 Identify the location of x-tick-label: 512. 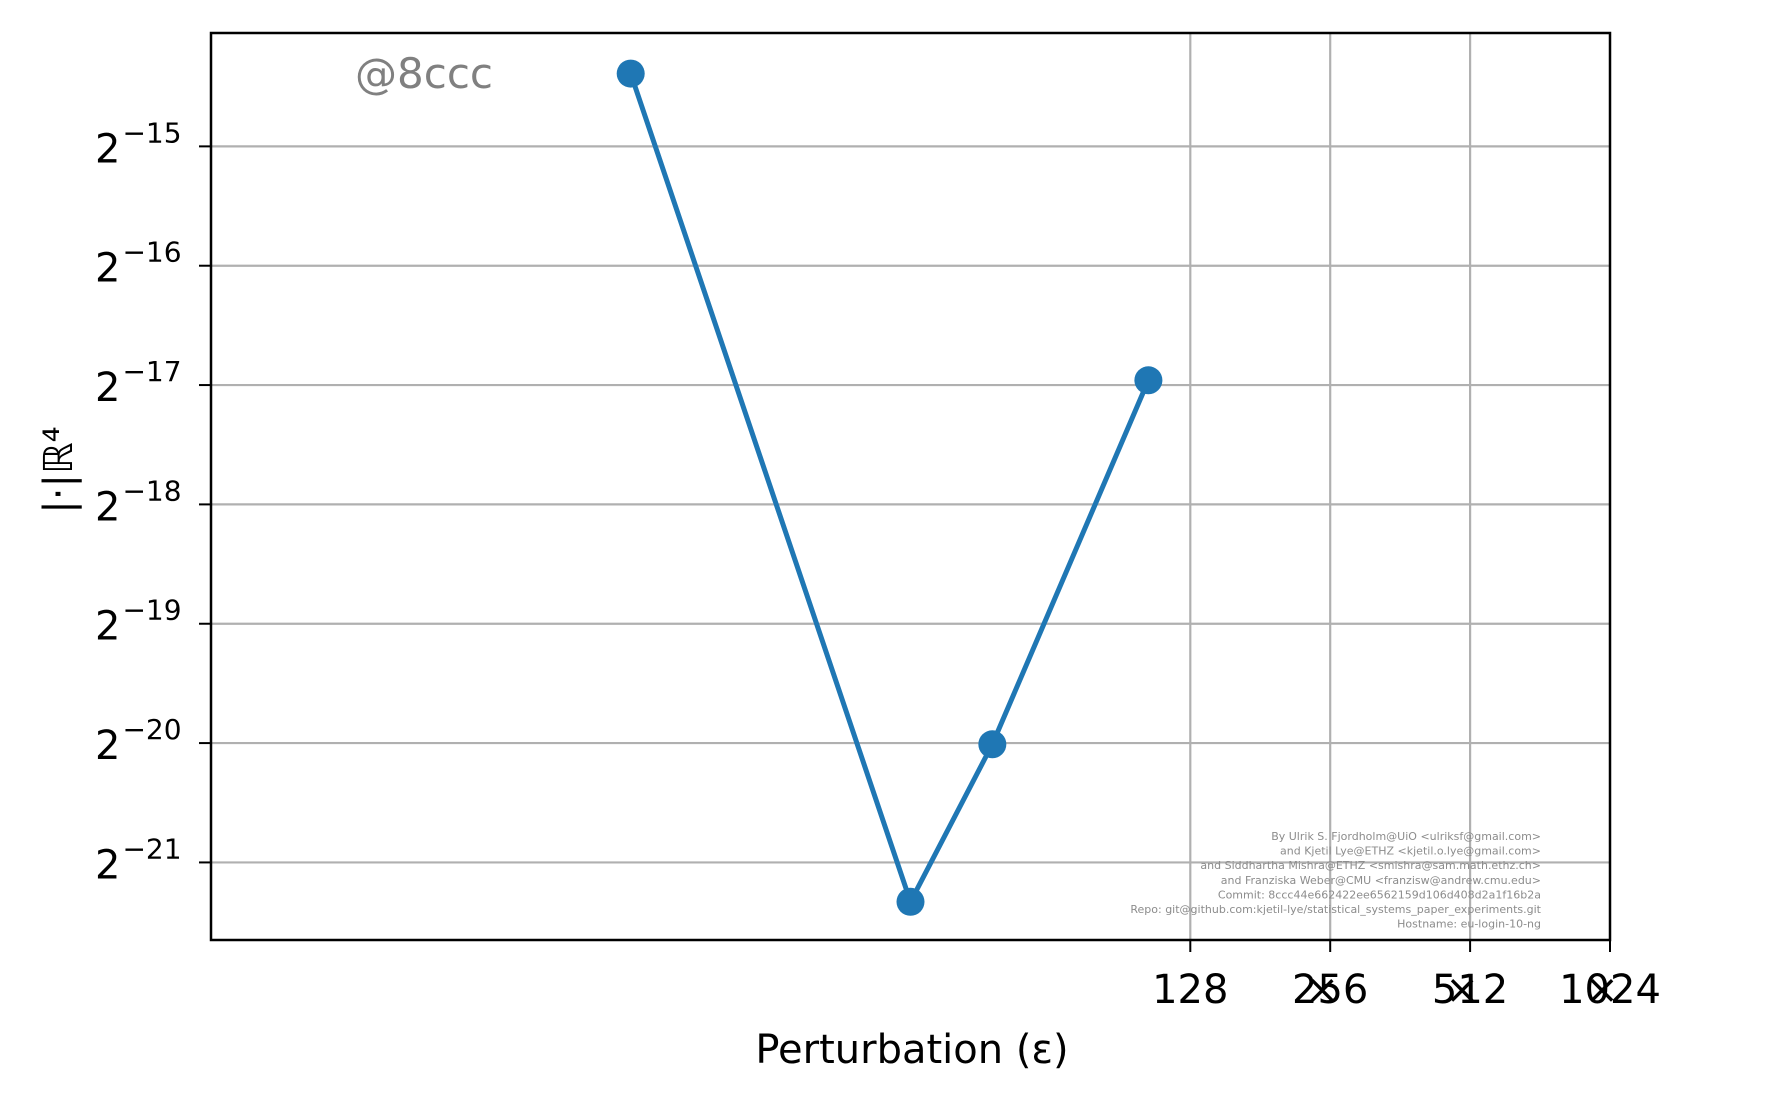
(1470, 990).